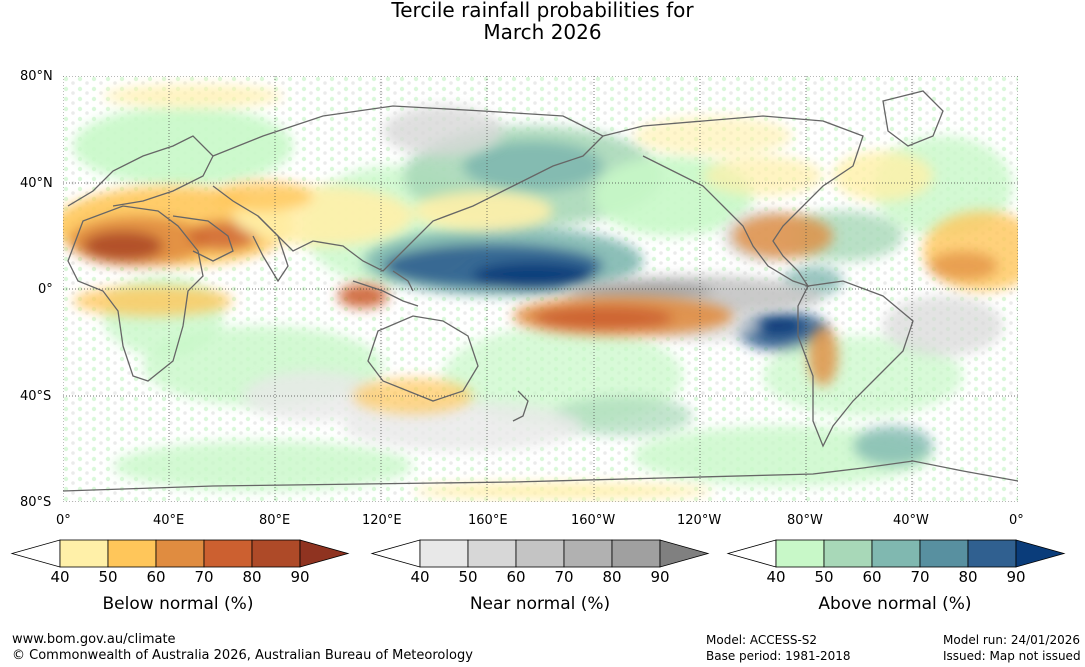 This screenshot has width=1085, height=667. Describe the element at coordinates (63, 520) in the screenshot. I see `lon-label-0: 0°` at that location.